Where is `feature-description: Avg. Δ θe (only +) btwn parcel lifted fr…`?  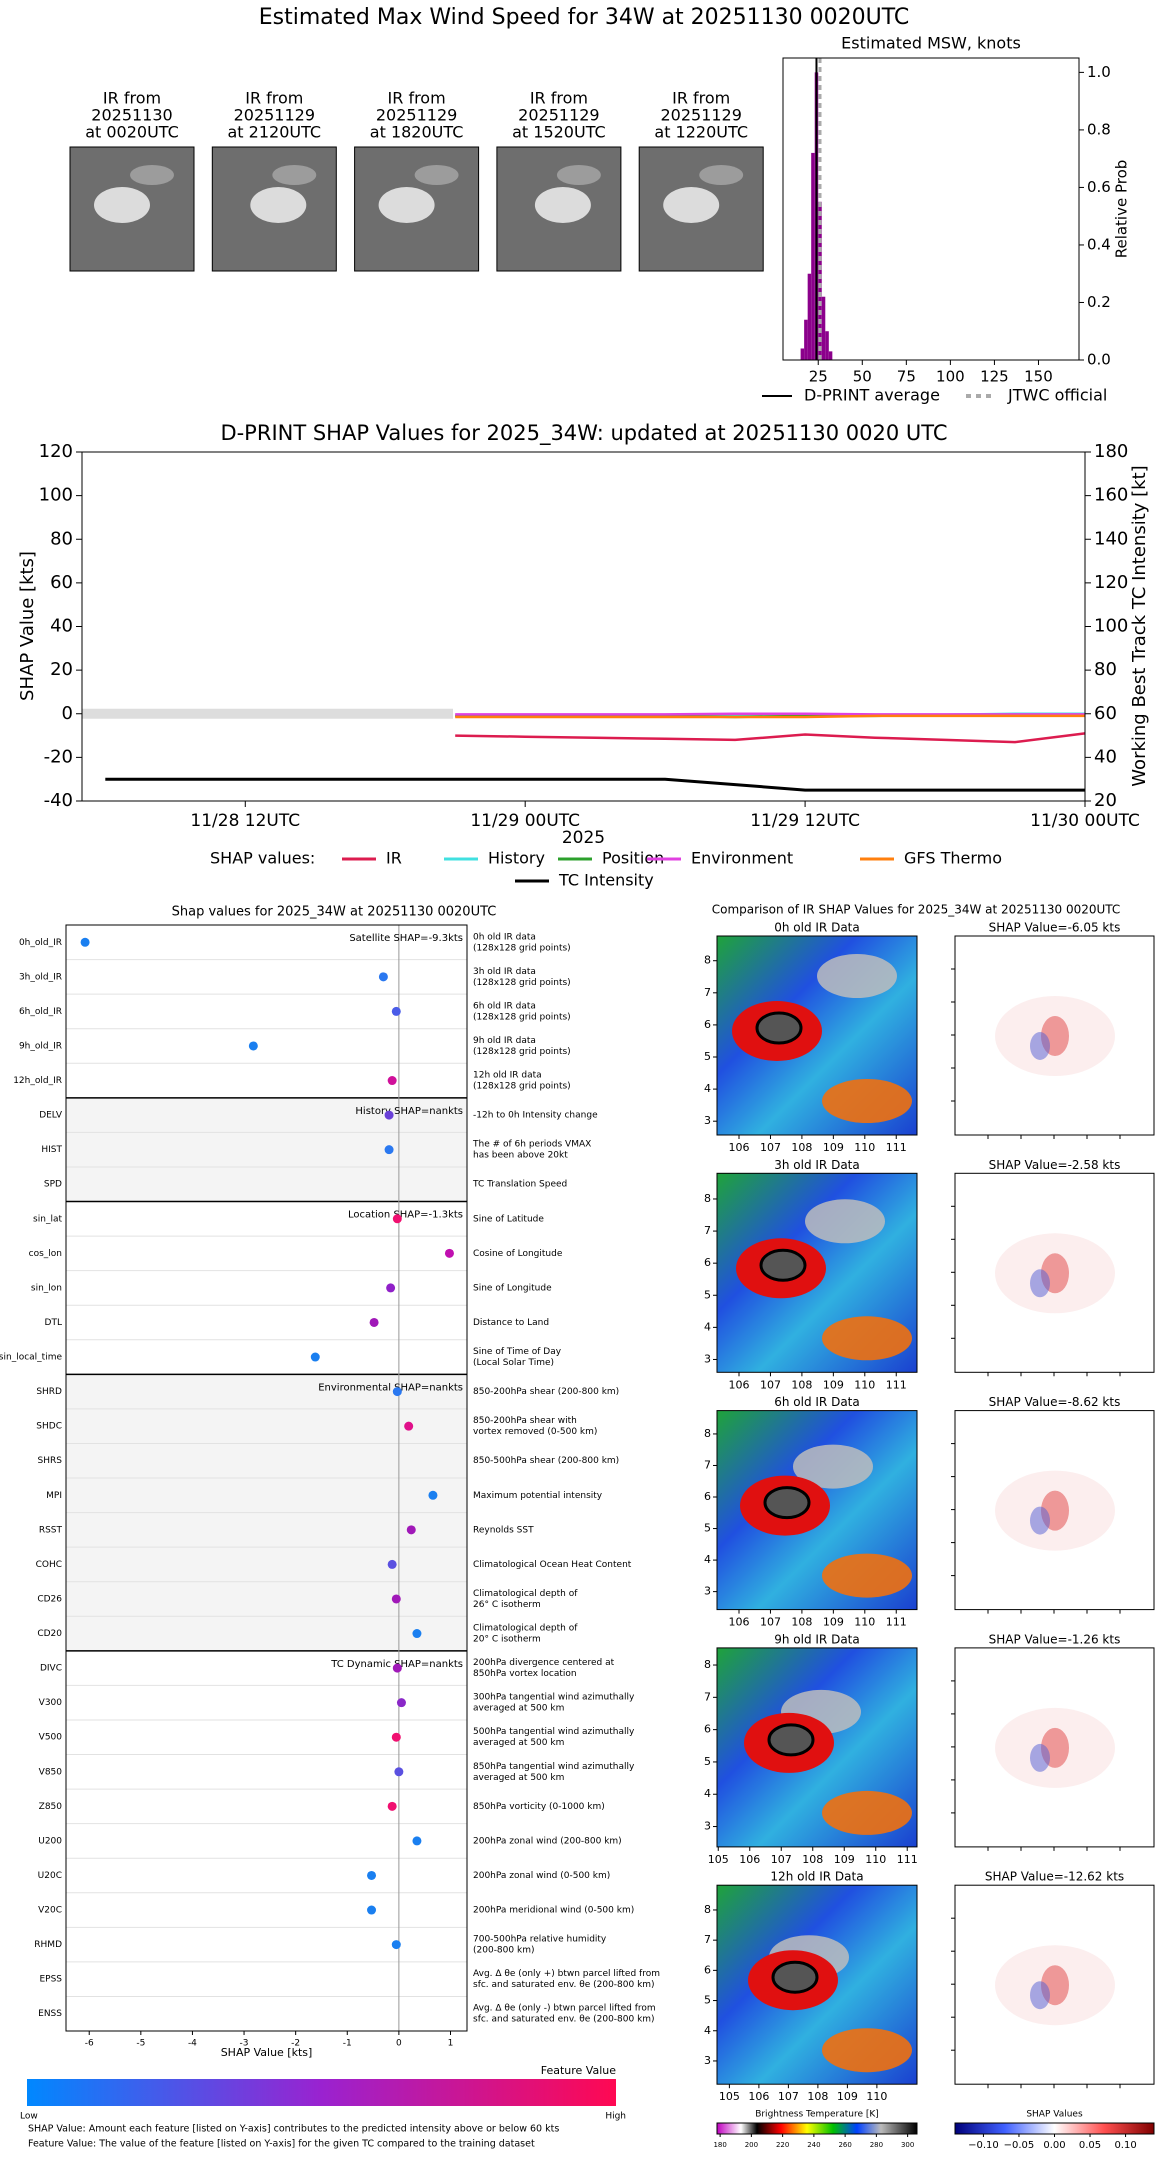
feature-description: Avg. Δ θe (only +) btwn parcel lifted fr… is located at coordinates (566, 1974).